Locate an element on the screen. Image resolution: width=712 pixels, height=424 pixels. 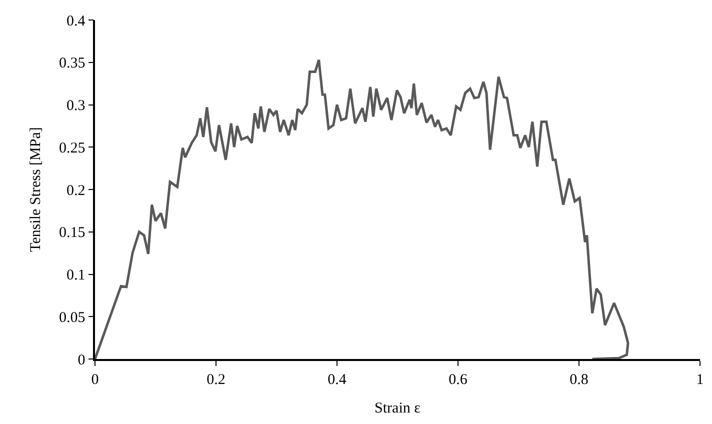
y-tick-label: 0.4 is located at coordinates (76, 21).